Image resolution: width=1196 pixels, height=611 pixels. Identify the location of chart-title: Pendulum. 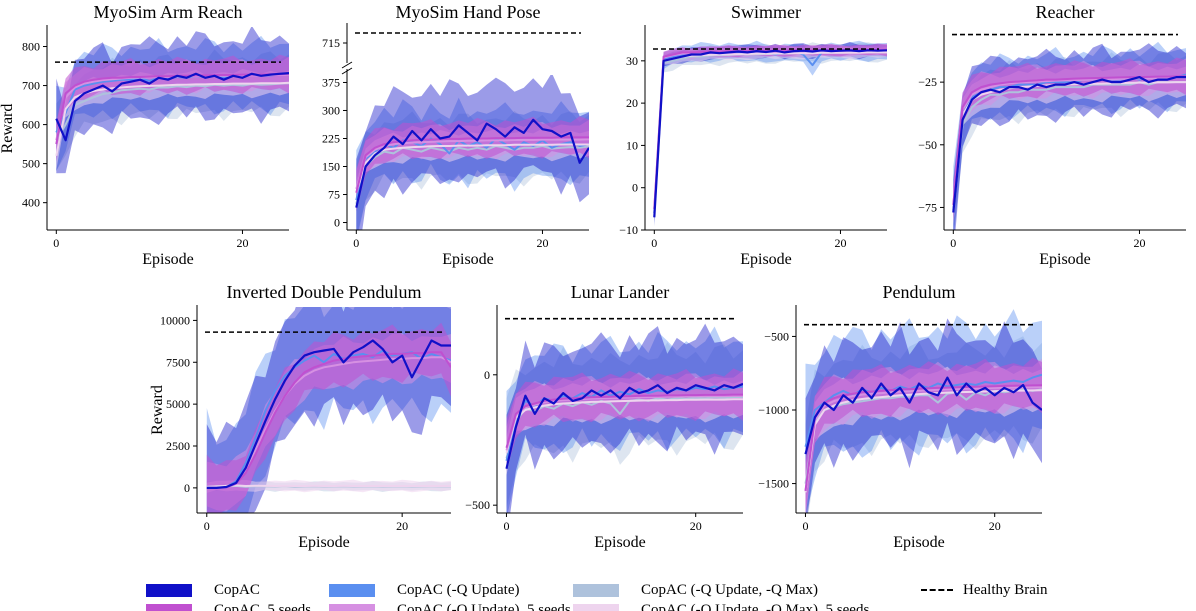
(918, 292).